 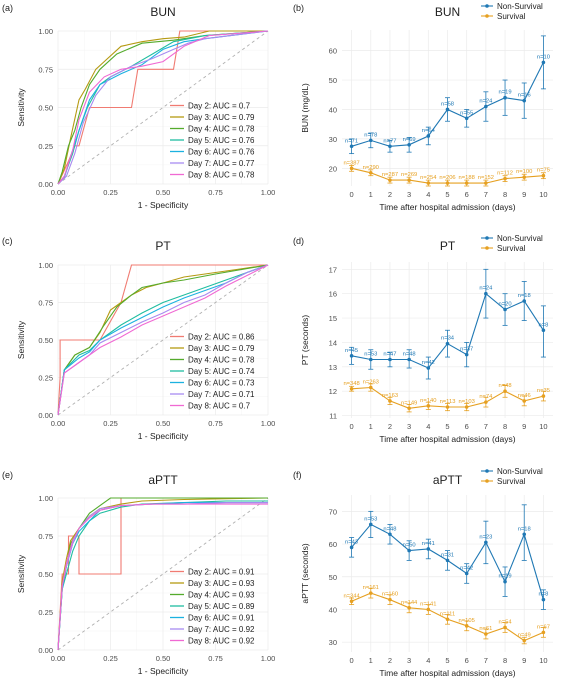 I want to click on trend-bun-panel-label: (b), so click(x=298, y=8).